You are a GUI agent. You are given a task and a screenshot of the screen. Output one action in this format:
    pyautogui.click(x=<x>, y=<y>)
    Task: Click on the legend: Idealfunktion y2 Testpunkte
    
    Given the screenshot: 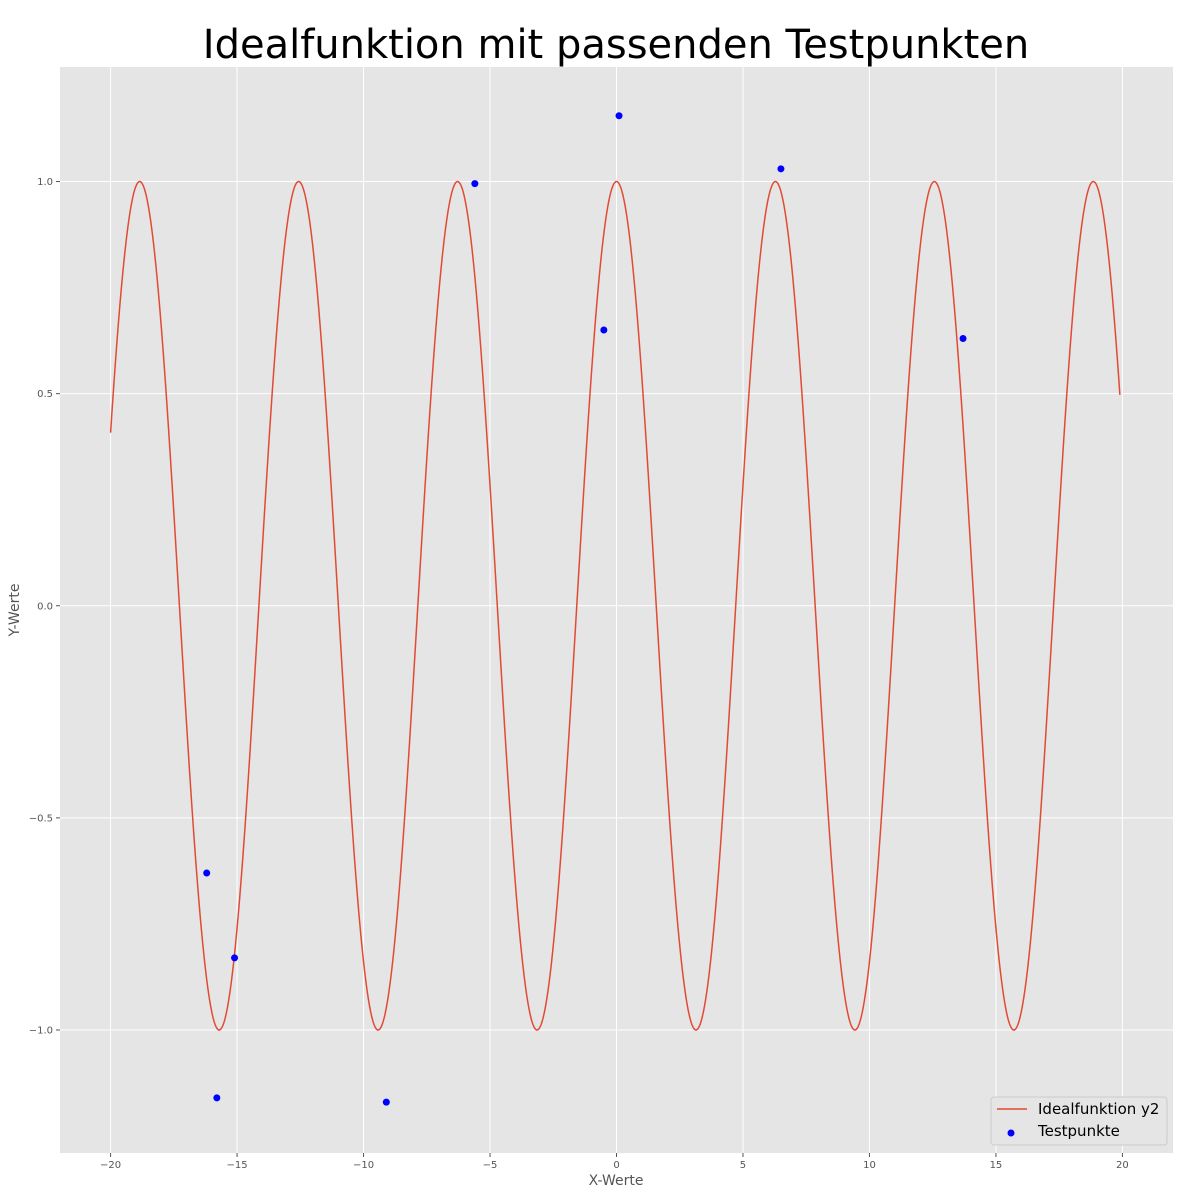 What is the action you would take?
    pyautogui.click(x=1079, y=1121)
    